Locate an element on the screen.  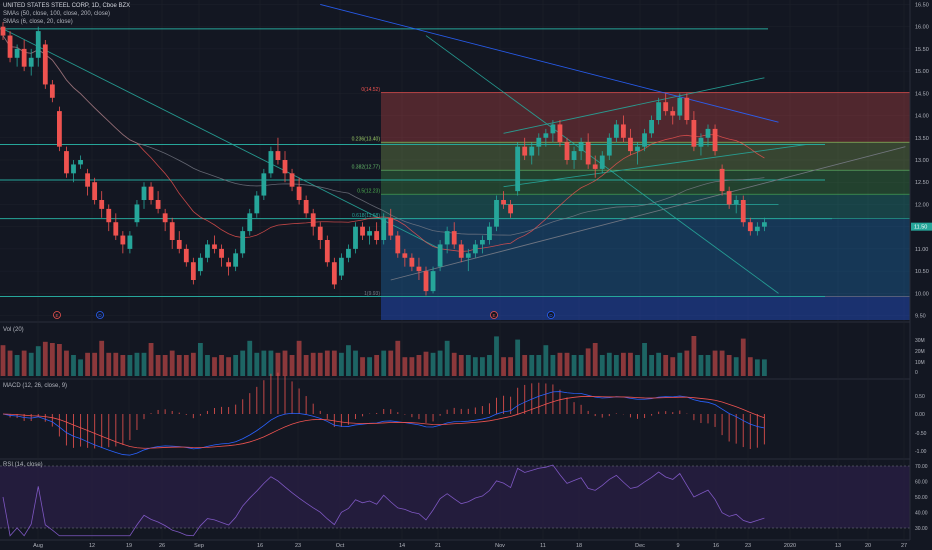
event-marker-label: E is located at coordinates (56, 315).